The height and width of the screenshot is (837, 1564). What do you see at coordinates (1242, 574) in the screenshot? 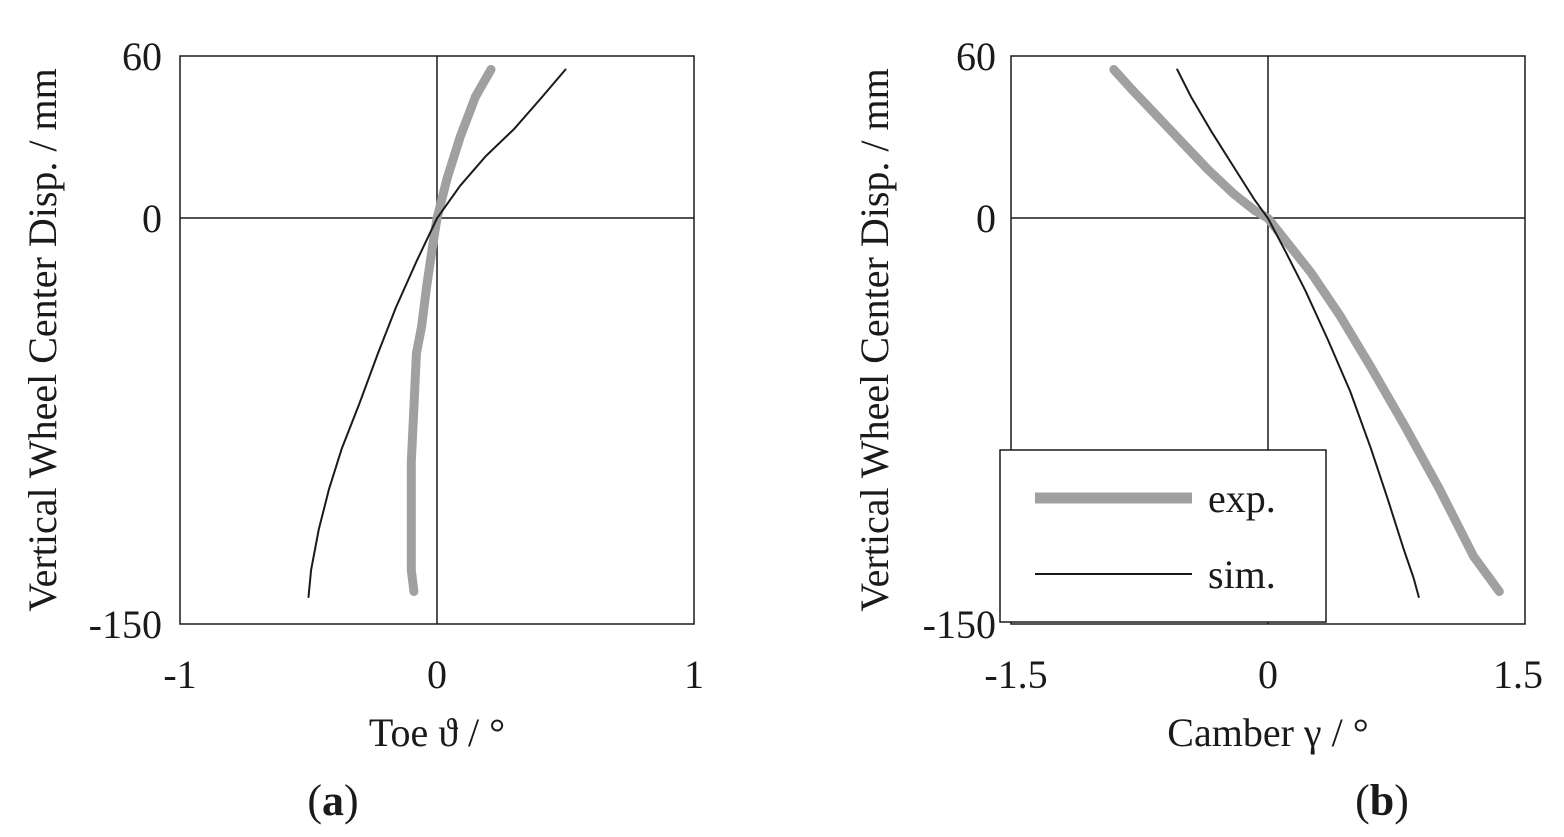
I see `legend-label-sim: sim.` at bounding box center [1242, 574].